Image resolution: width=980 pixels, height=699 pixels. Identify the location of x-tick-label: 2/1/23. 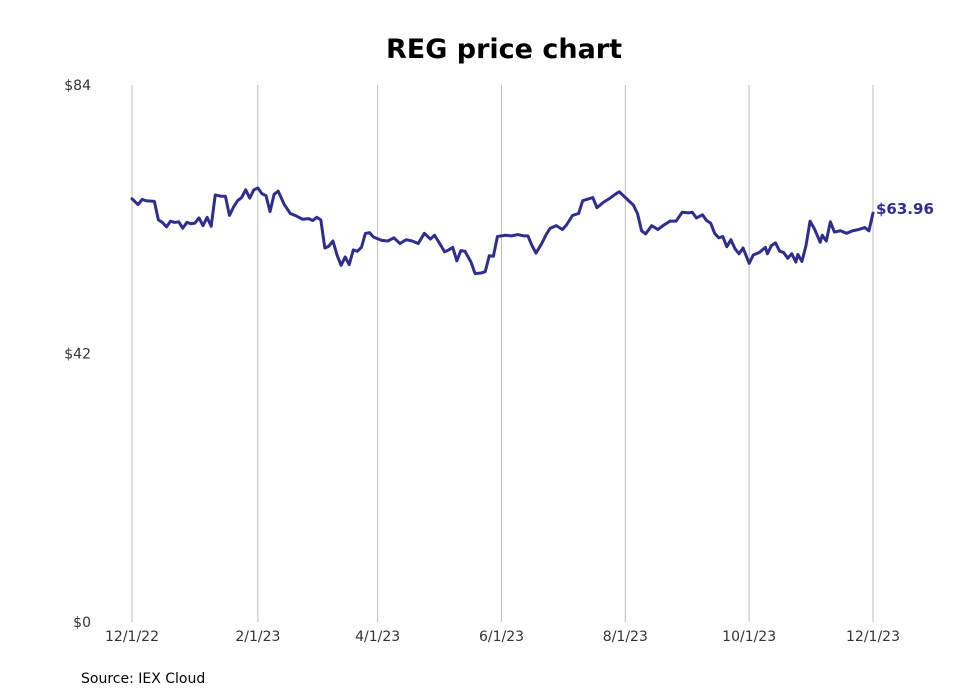
(257, 637).